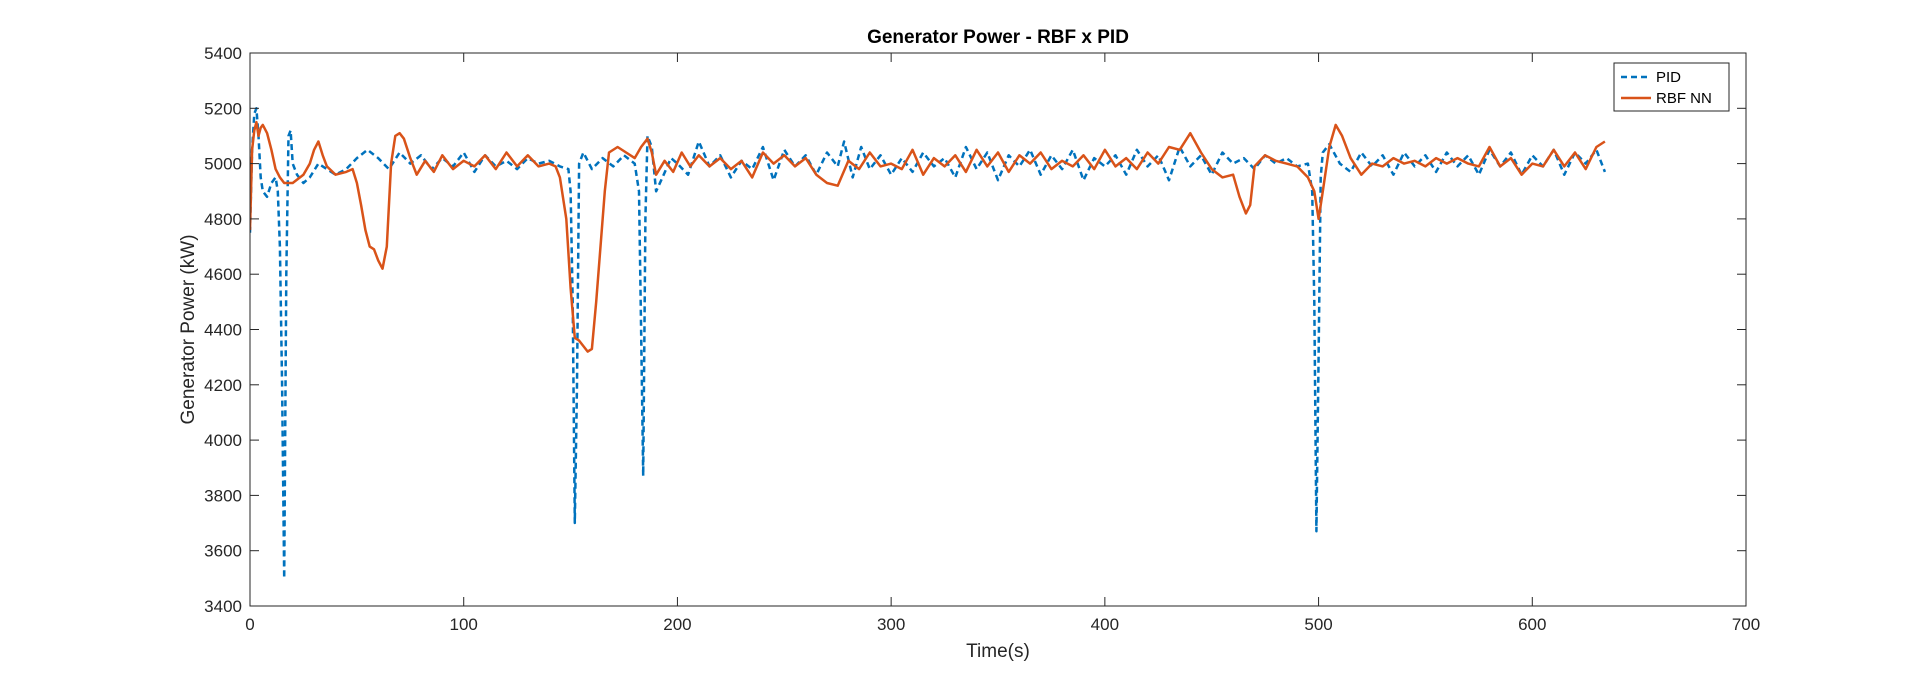 This screenshot has width=1920, height=678. Describe the element at coordinates (188, 329) in the screenshot. I see `y-axis-label: Generator Power (kW)` at that location.